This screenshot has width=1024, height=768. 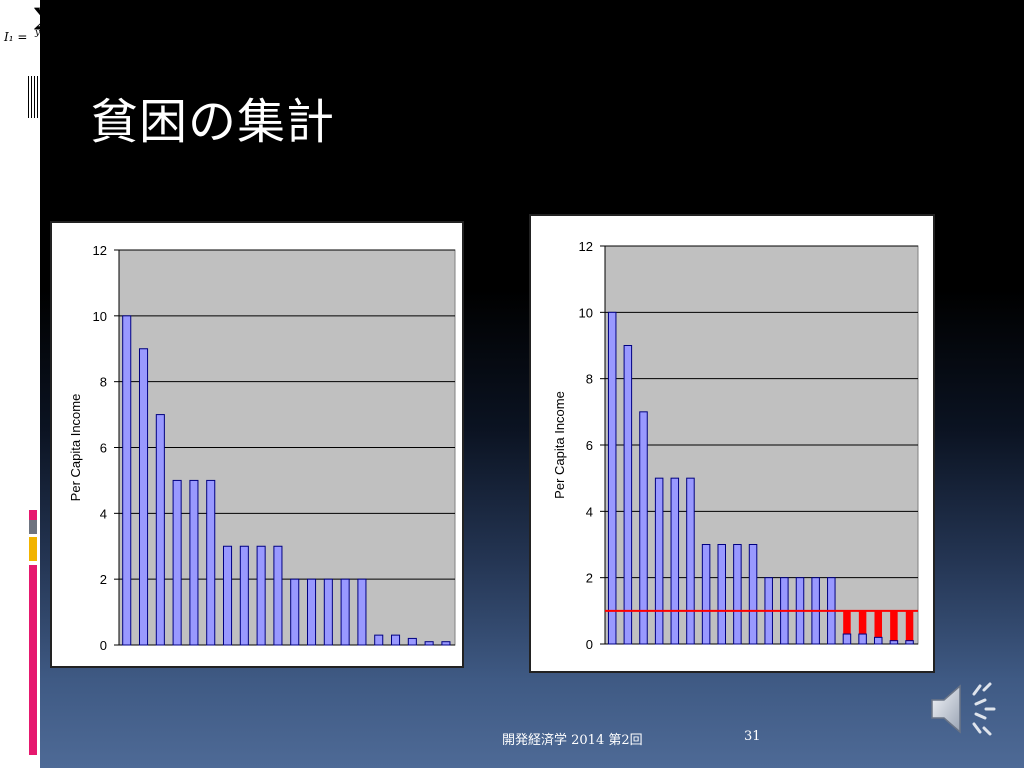 I want to click on accent-magenta-small, so click(x=33, y=516).